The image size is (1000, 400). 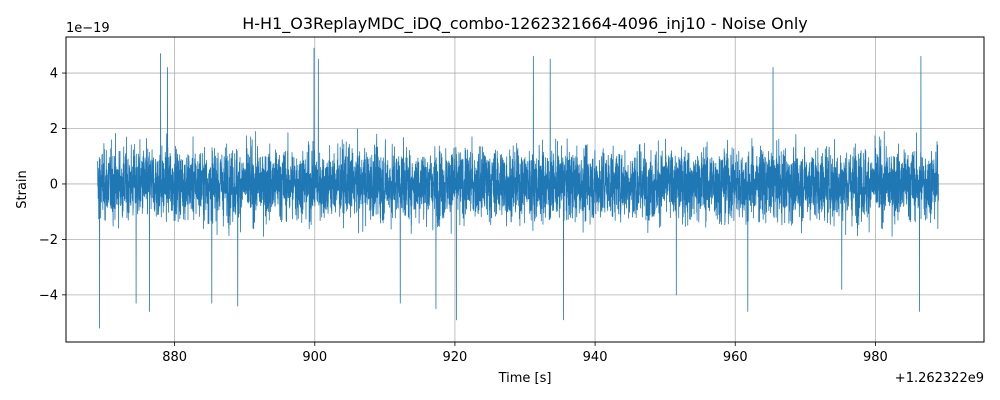 I want to click on y-tick-label: −4, so click(x=48, y=295).